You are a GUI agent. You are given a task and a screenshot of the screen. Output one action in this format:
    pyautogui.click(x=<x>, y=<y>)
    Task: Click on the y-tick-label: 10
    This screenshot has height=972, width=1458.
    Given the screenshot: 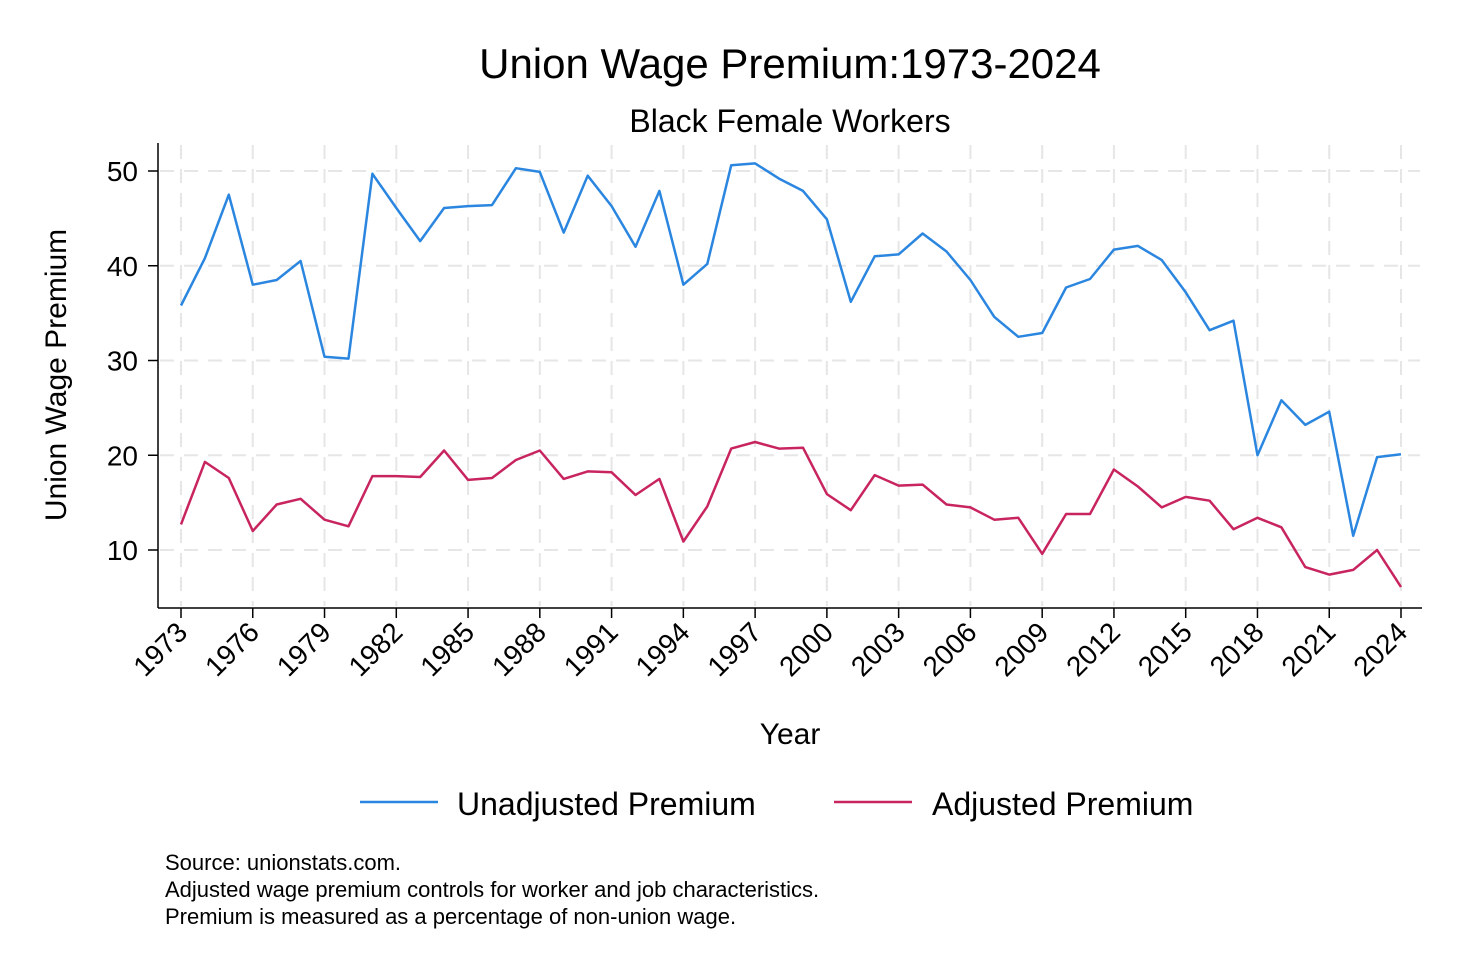 What is the action you would take?
    pyautogui.click(x=122, y=550)
    